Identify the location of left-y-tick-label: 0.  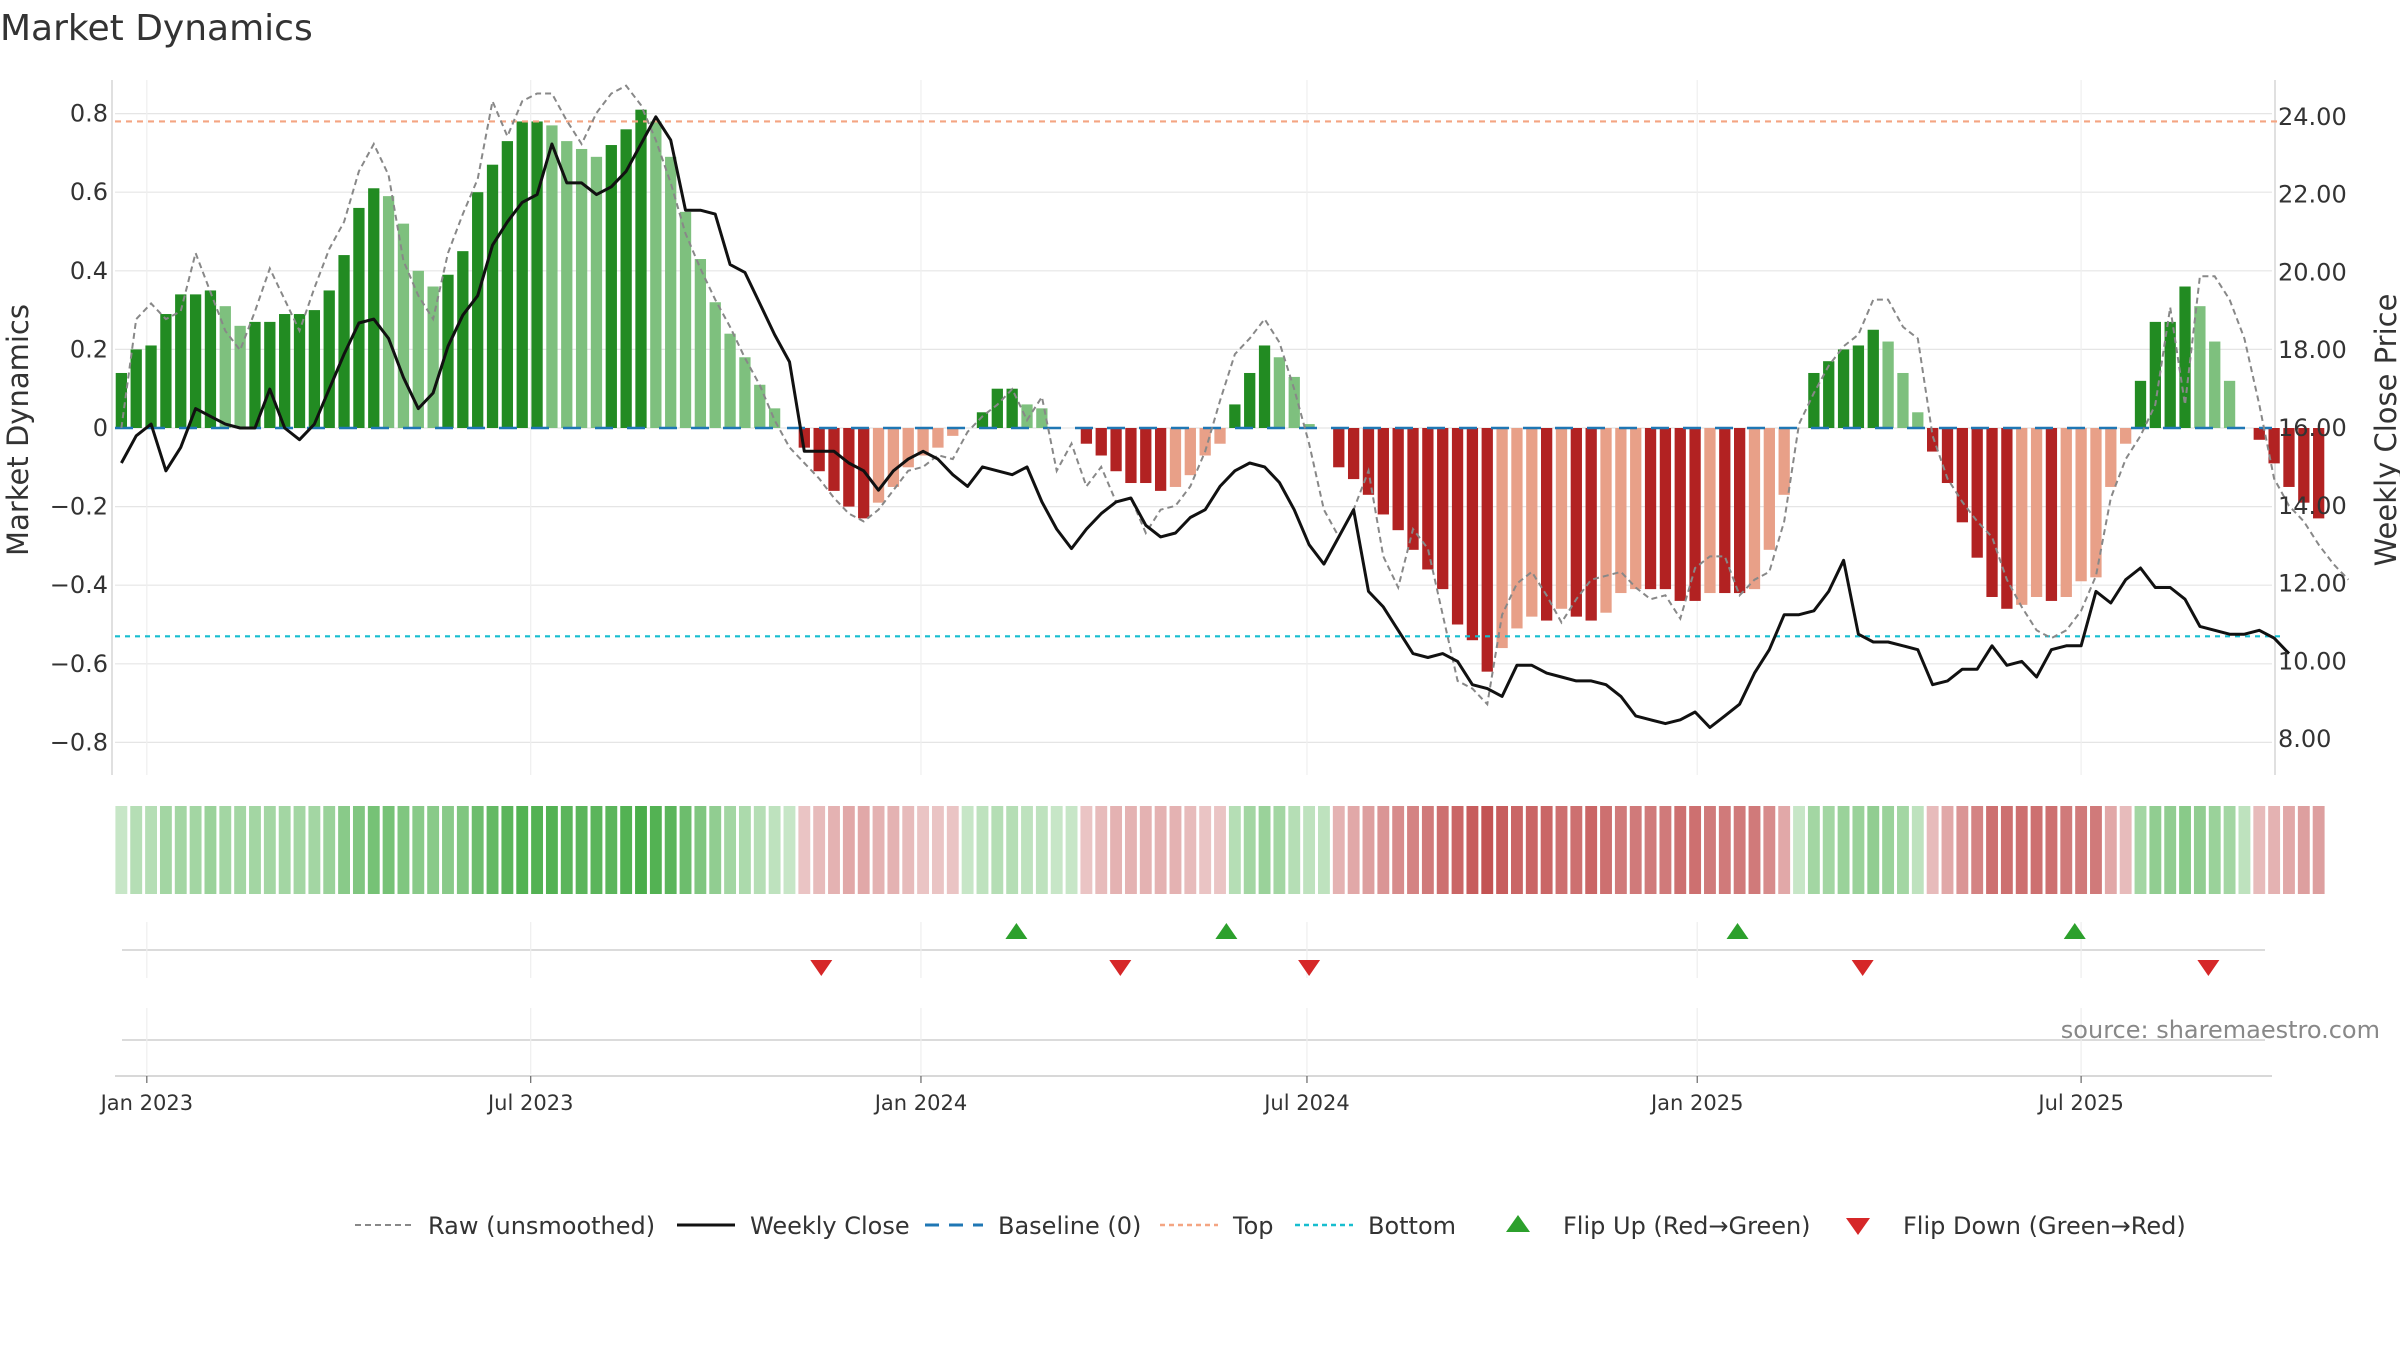
(100, 428).